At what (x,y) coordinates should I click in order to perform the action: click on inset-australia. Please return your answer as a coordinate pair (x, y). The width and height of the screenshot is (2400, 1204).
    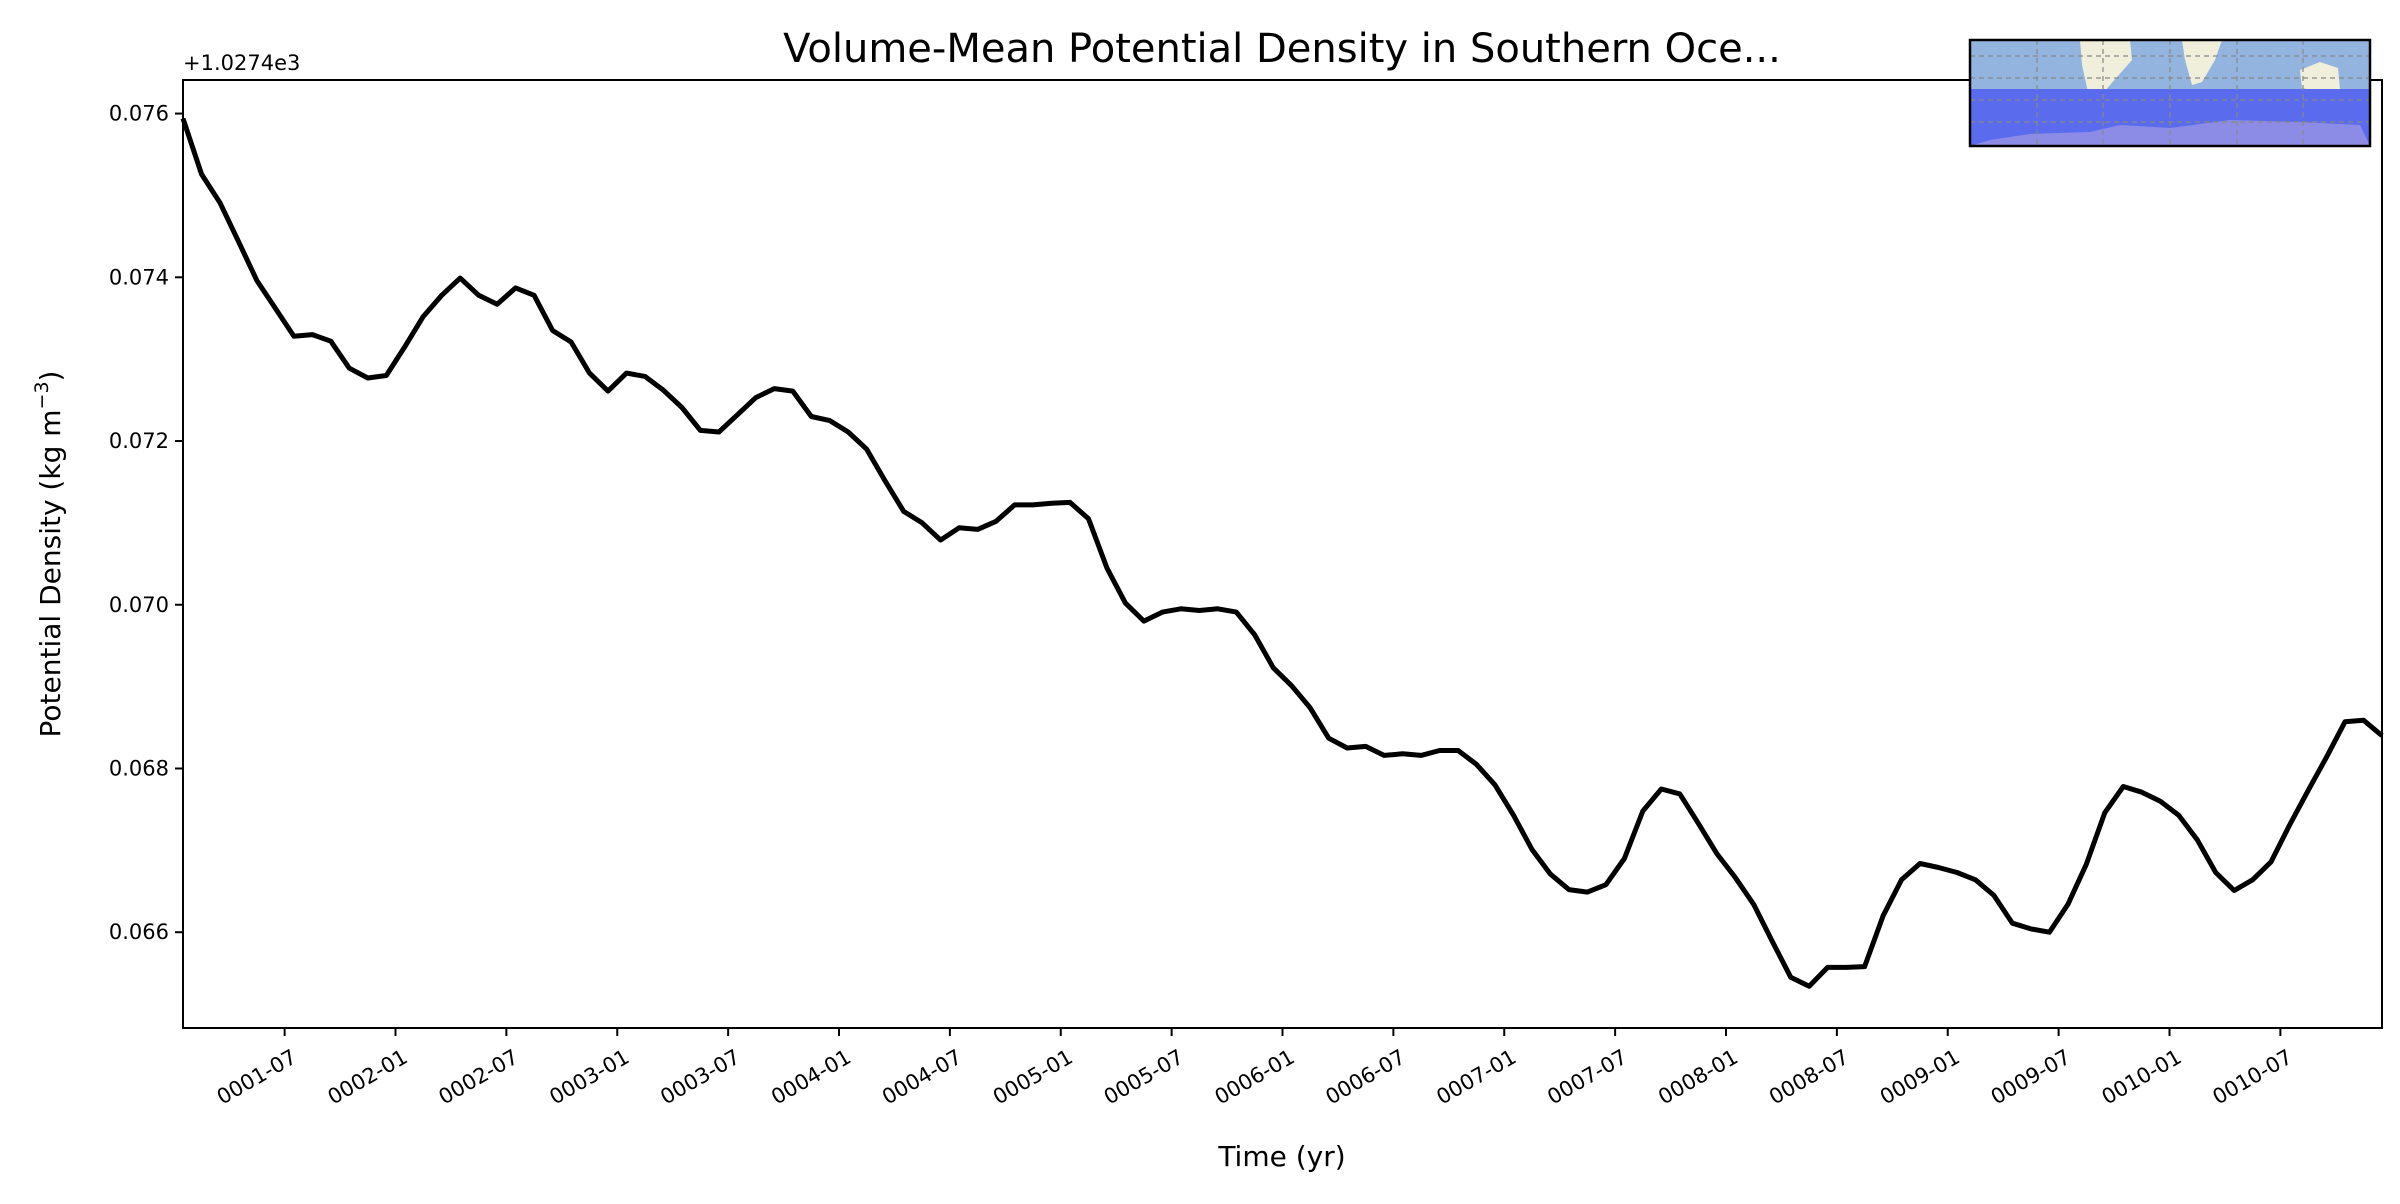
    Looking at the image, I should click on (2320, 77).